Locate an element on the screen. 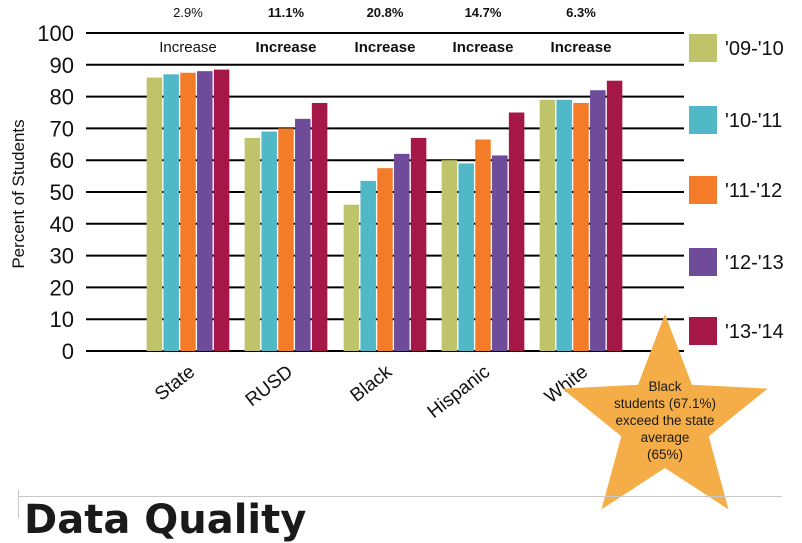 The image size is (802, 543). divider-line is located at coordinates (400, 496).